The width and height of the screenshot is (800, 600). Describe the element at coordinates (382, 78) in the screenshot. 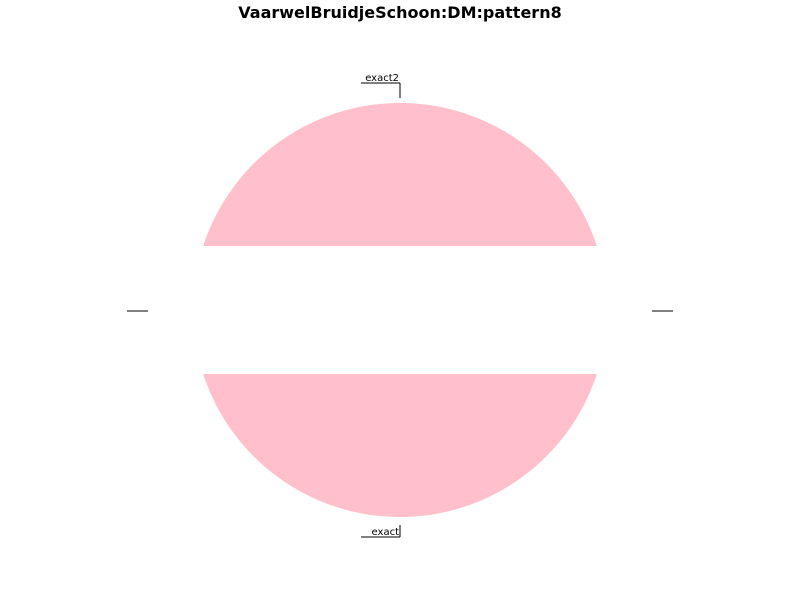

I see `pie-label-exact2: exact2` at that location.